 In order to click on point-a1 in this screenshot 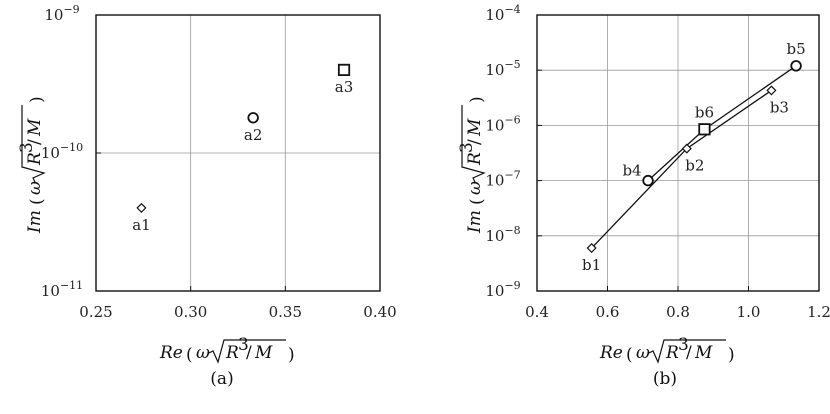, I will do `click(141, 207)`.